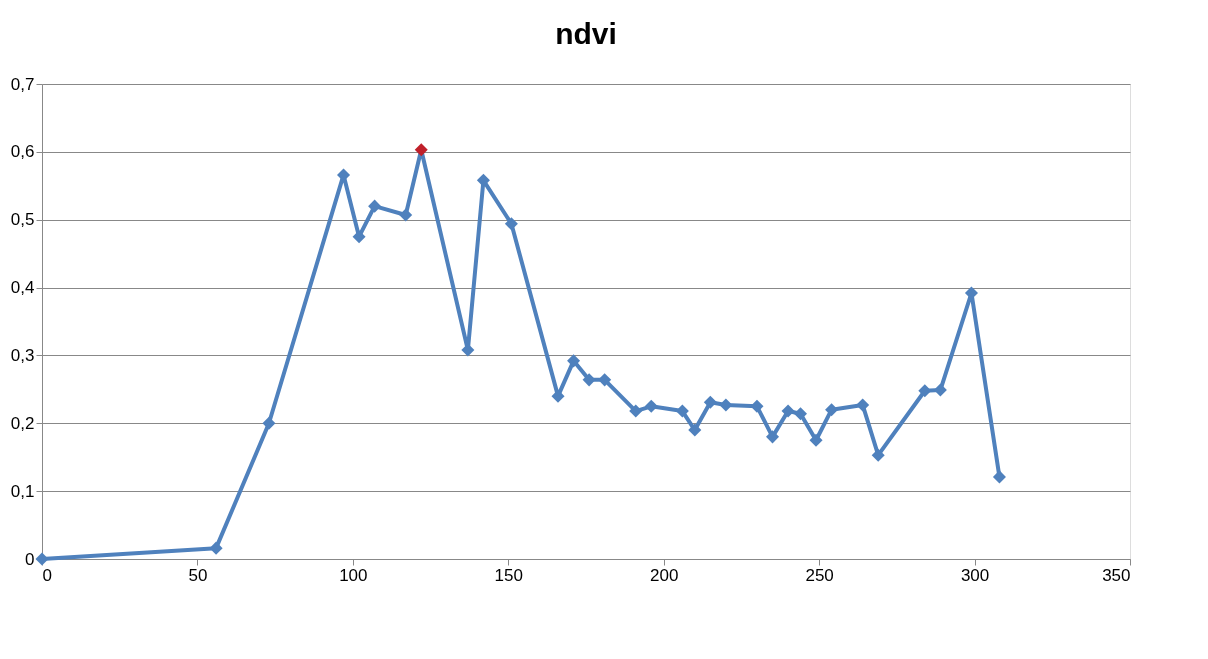  I want to click on x-tick-label: 200, so click(664, 575).